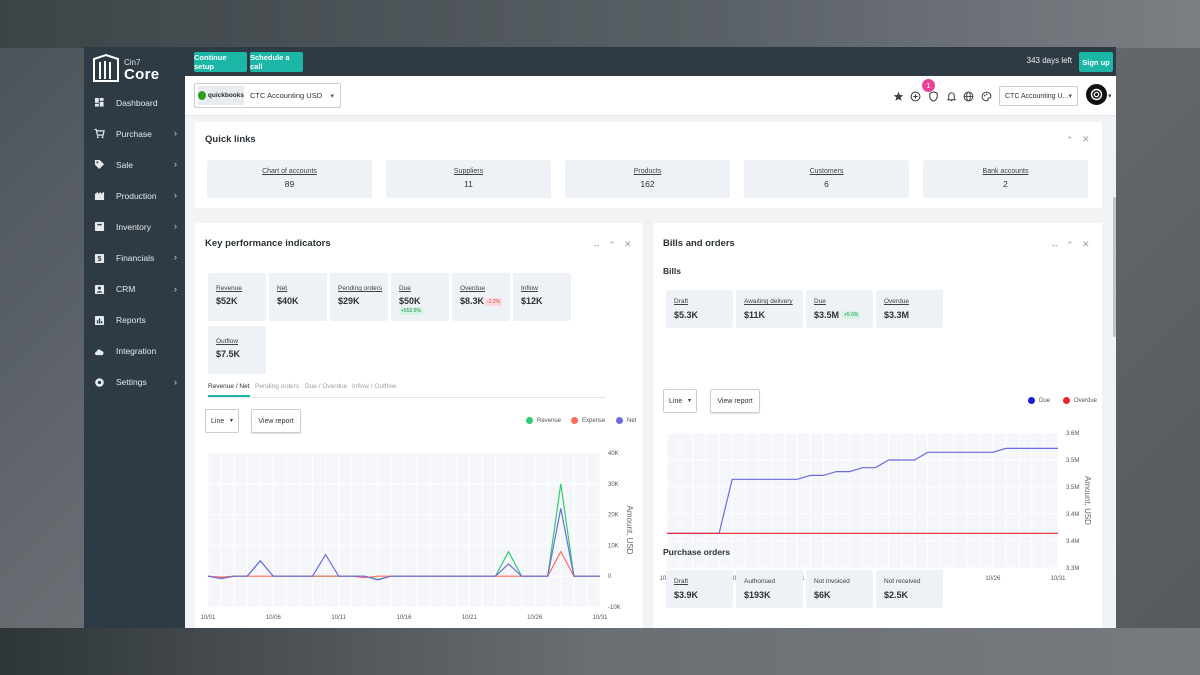  Describe the element at coordinates (374, 386) in the screenshot. I see `tab-inflow-outflow: Inflow / Outflow` at that location.